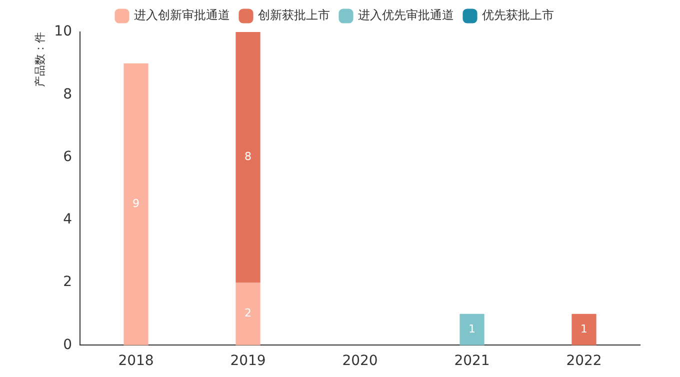 The width and height of the screenshot is (680, 377). Describe the element at coordinates (472, 361) in the screenshot. I see `x-tick-label: 2021` at that location.